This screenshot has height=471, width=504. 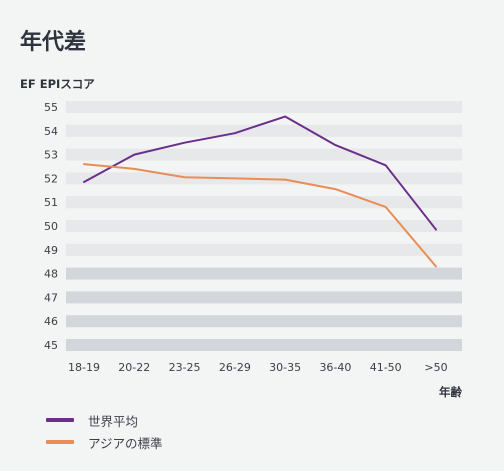 I want to click on y-tick-label-48: 48, so click(x=51, y=274).